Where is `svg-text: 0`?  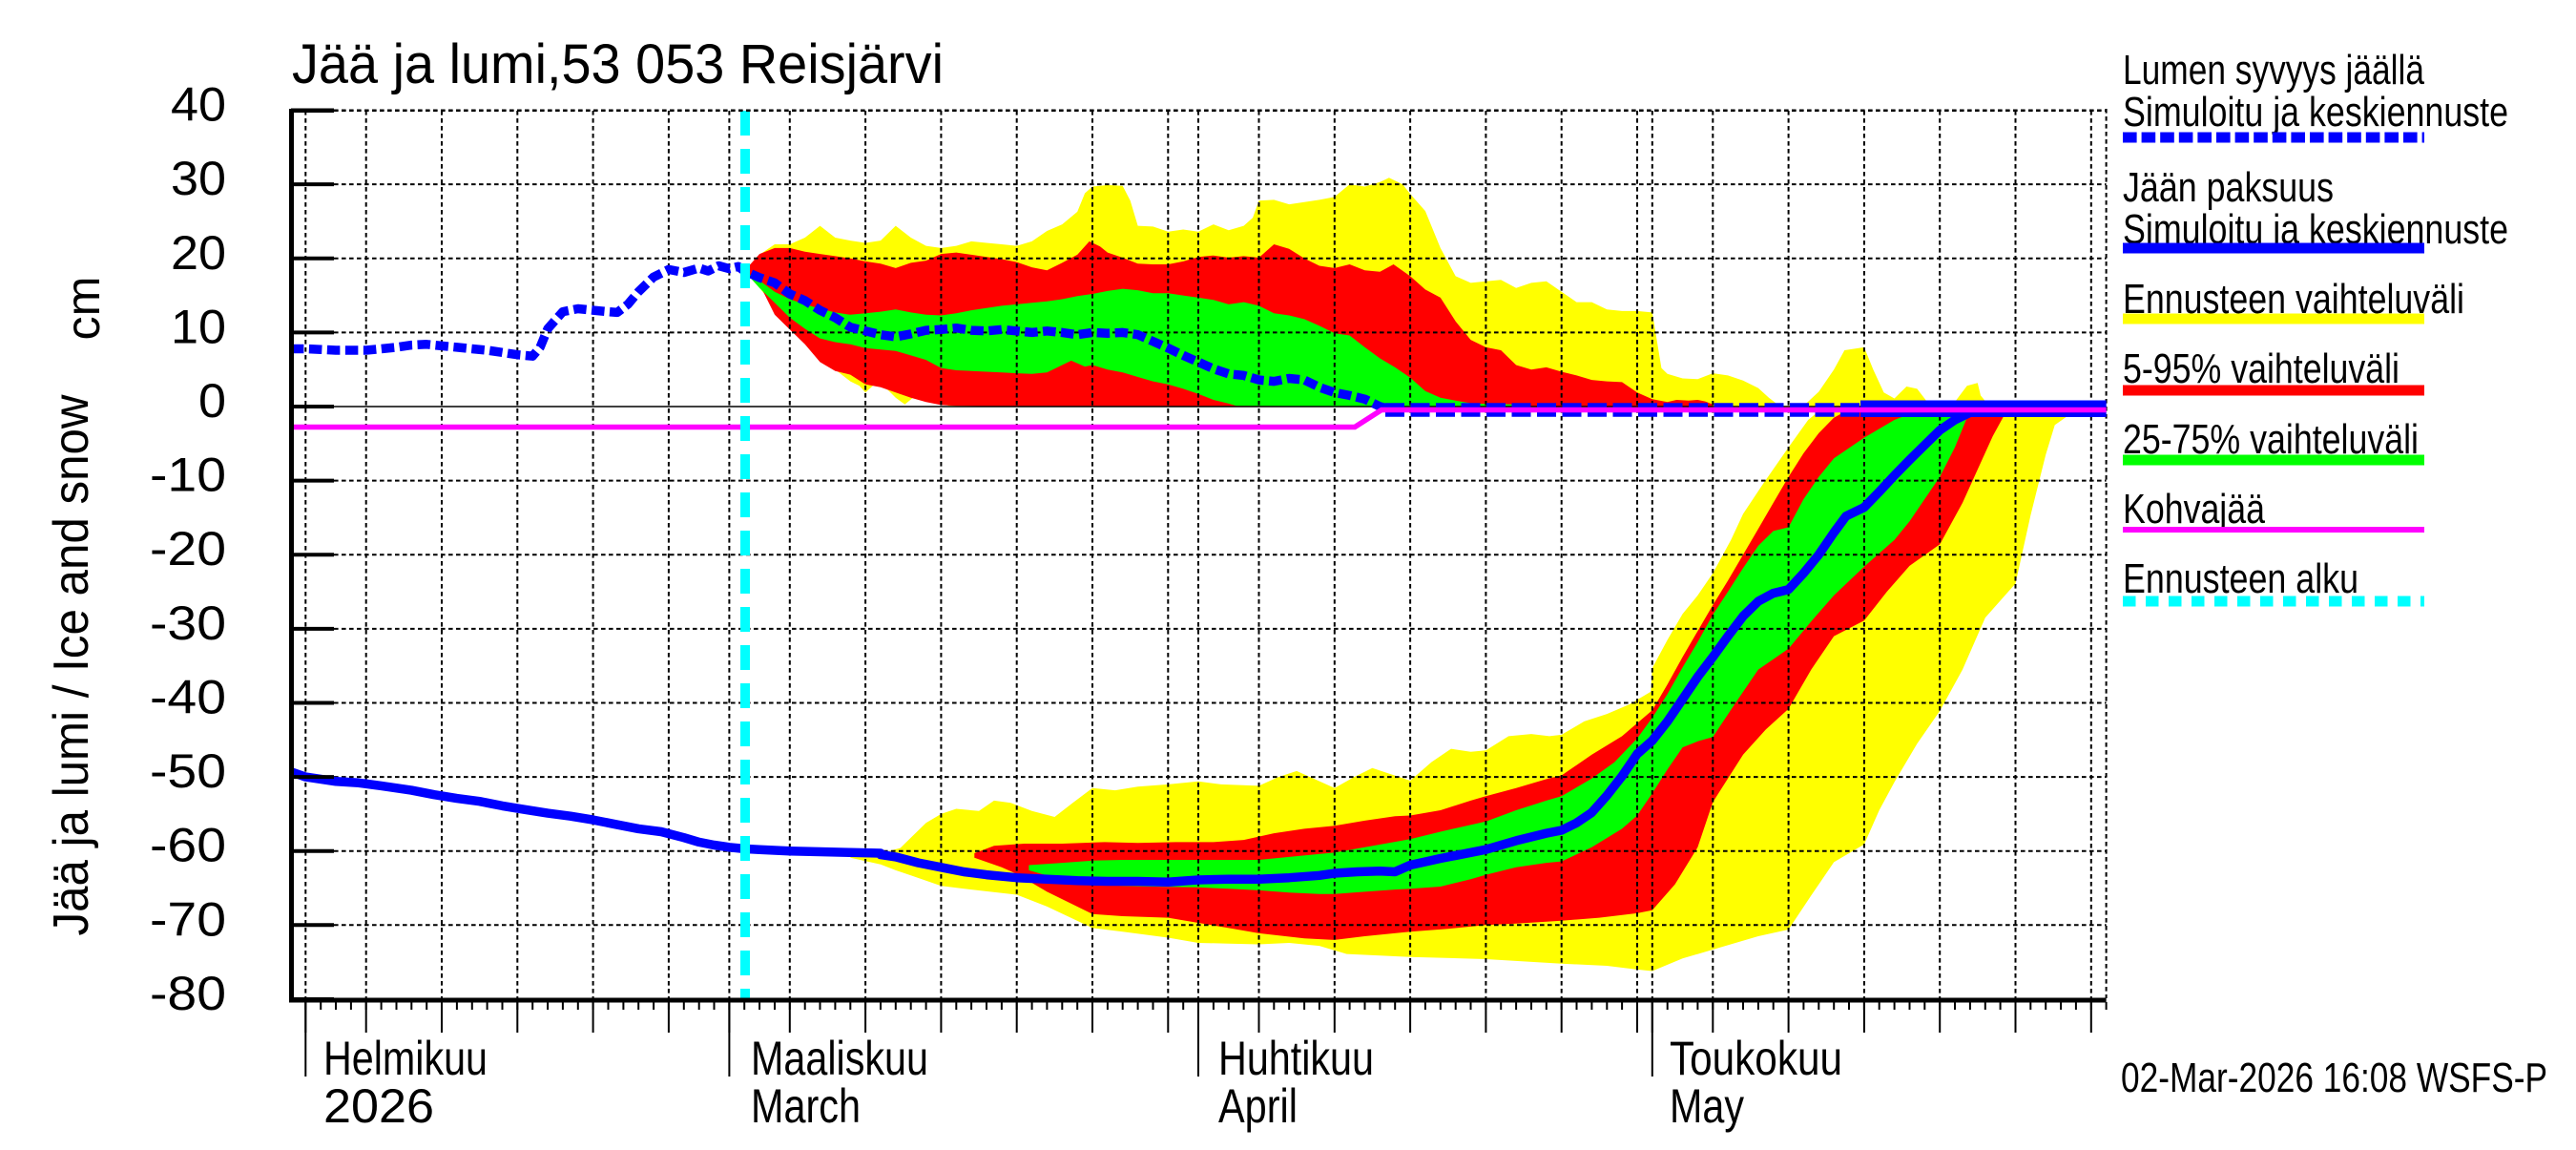
svg-text: 0 is located at coordinates (212, 401).